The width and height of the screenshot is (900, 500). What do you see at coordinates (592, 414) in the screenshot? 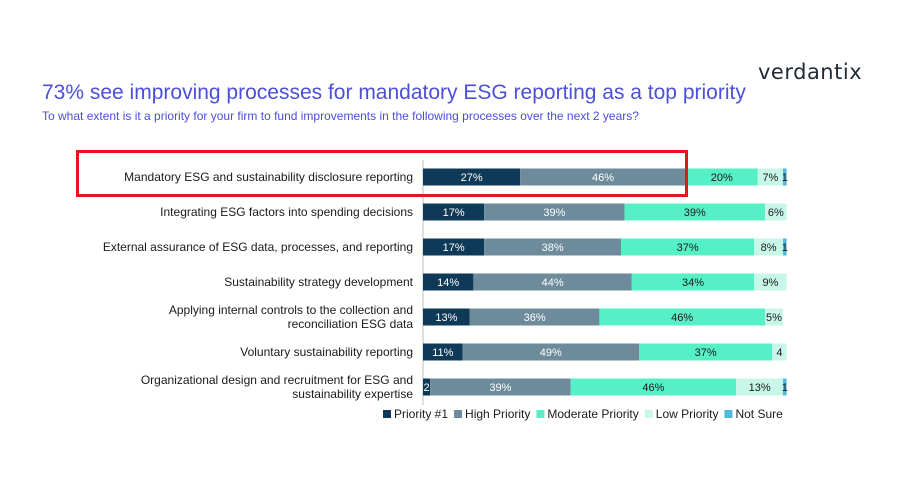
I see `legend-label: Moderate Priority` at bounding box center [592, 414].